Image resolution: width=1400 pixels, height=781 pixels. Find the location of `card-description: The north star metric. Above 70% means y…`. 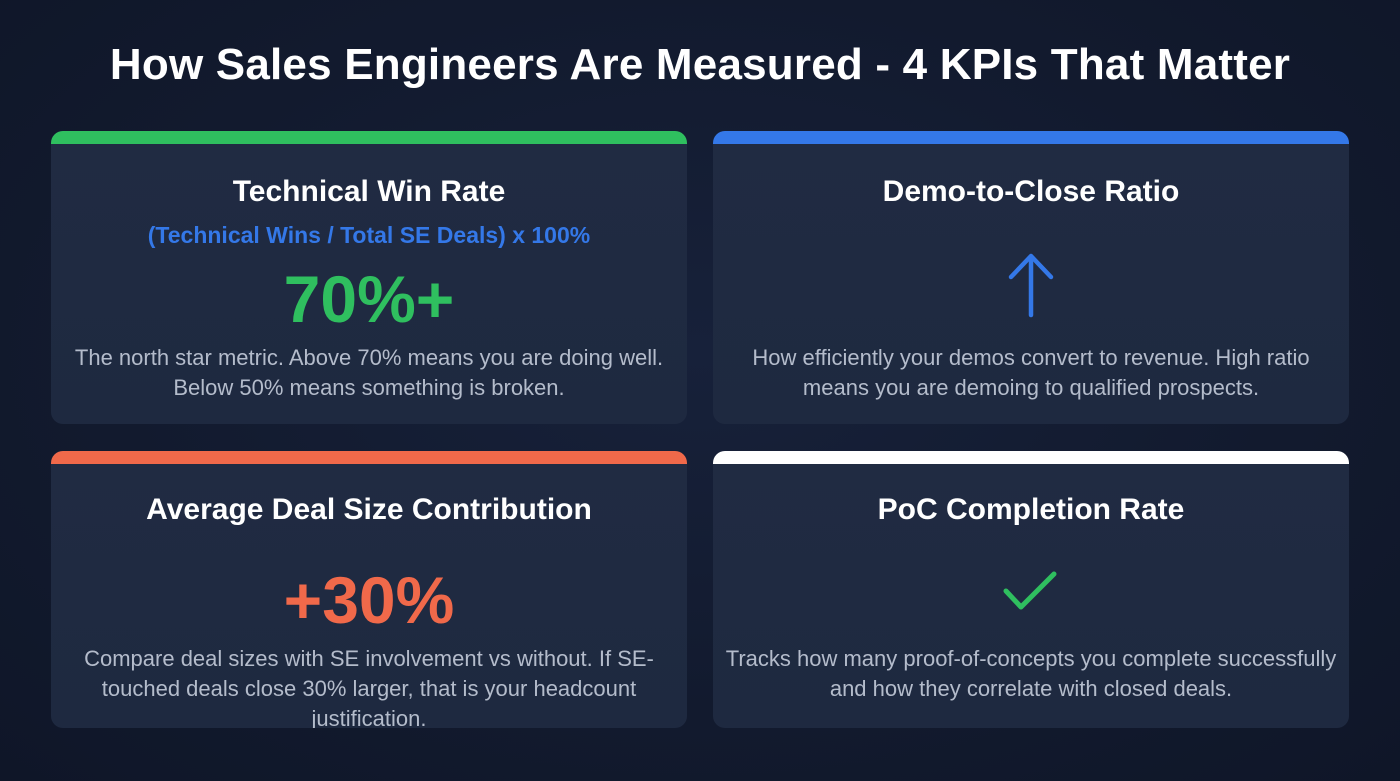

card-description: The north star metric. Above 70% means y… is located at coordinates (369, 372).